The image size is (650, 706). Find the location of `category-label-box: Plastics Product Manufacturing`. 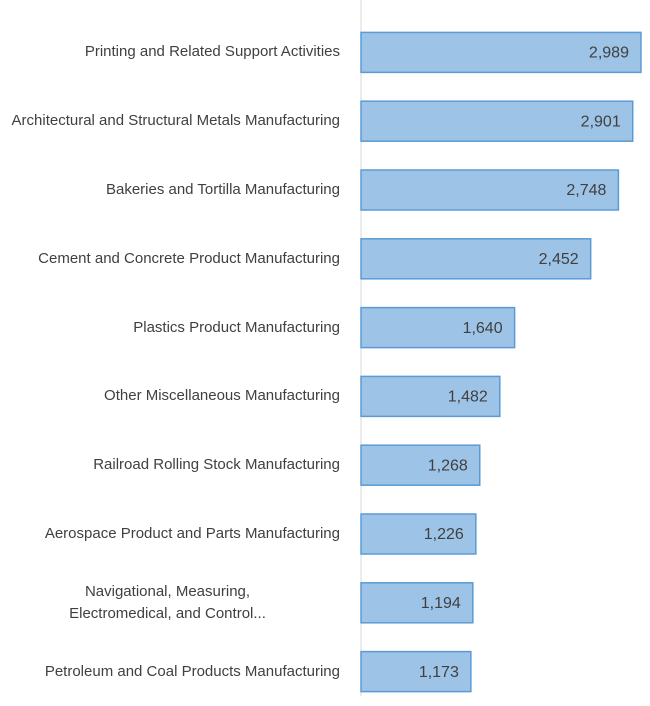

category-label-box: Plastics Product Manufacturing is located at coordinates (170, 328).